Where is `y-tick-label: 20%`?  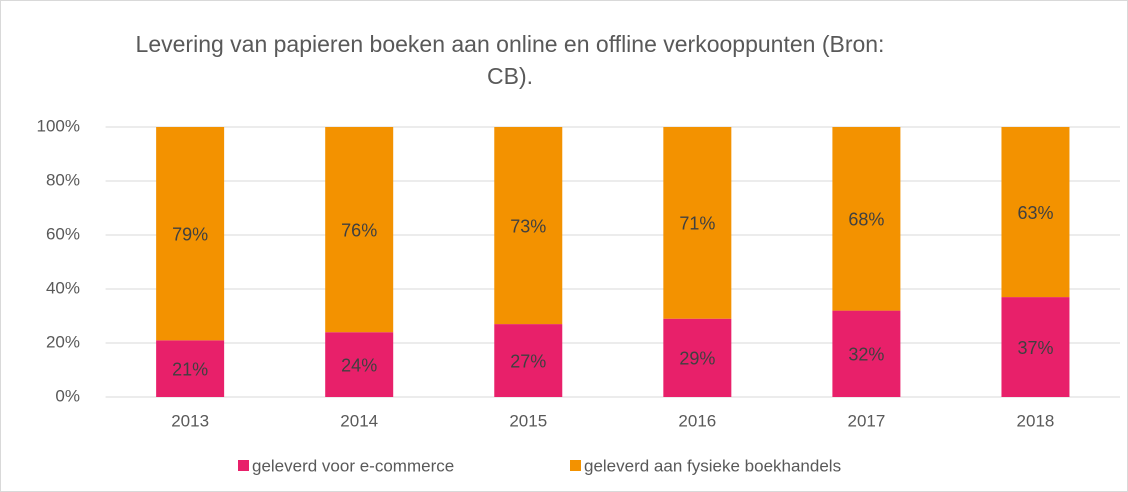 y-tick-label: 20% is located at coordinates (63, 341).